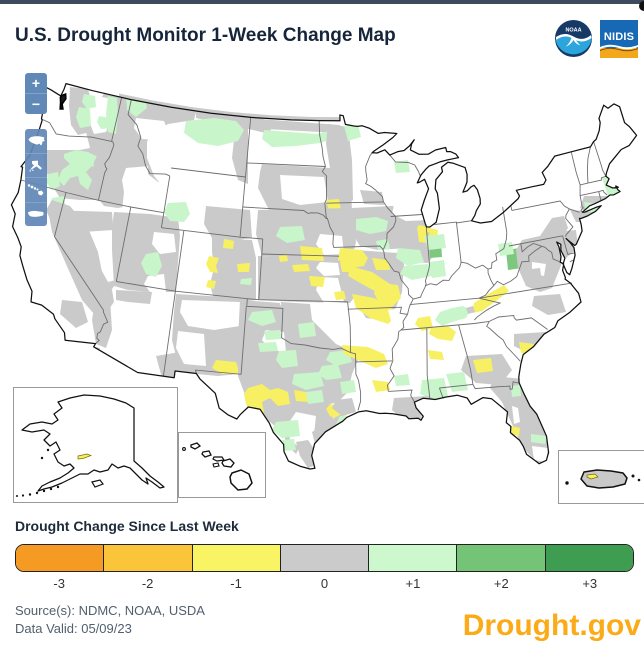  What do you see at coordinates (619, 37) in the screenshot?
I see `svg-text: NIDIS` at bounding box center [619, 37].